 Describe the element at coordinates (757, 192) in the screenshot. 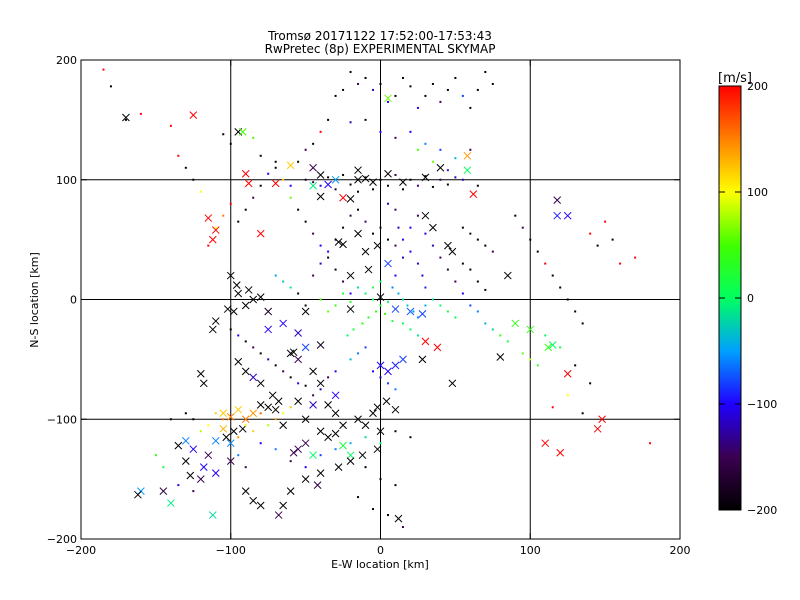

I see `colorbar-tick-label: 100` at that location.